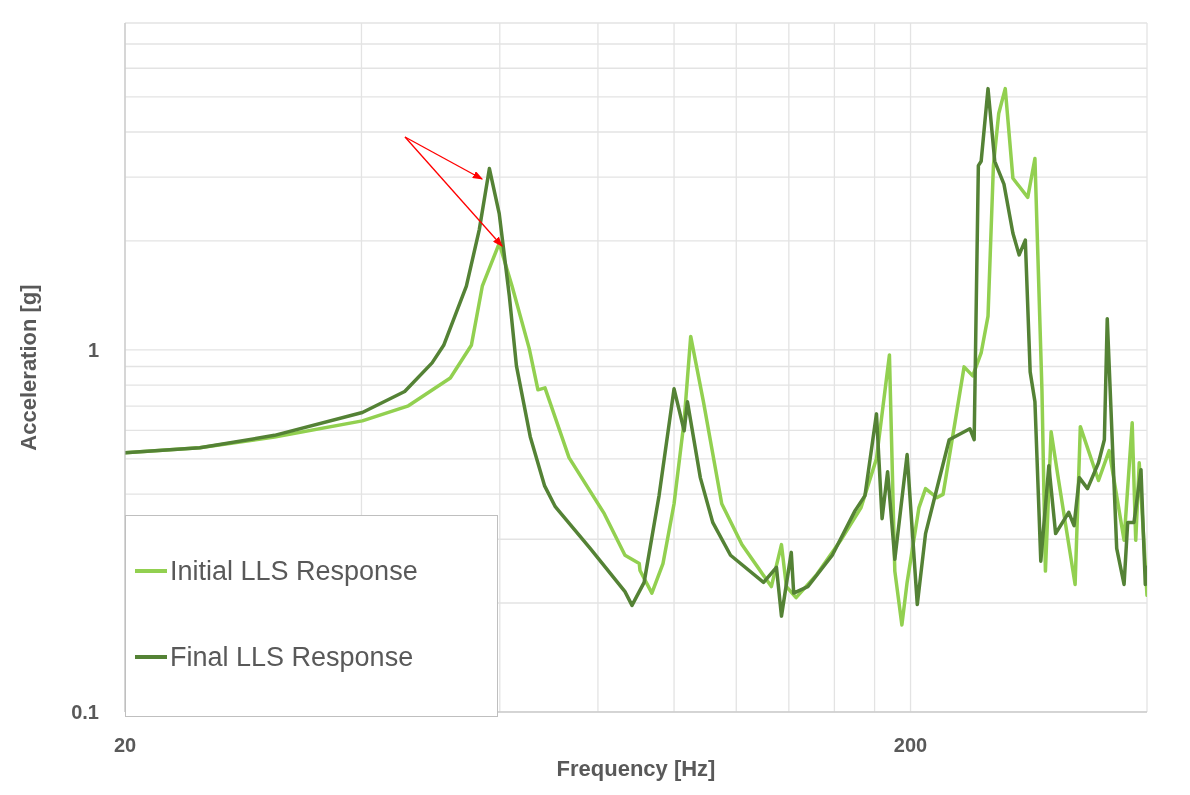 This screenshot has width=1190, height=795. What do you see at coordinates (28, 367) in the screenshot?
I see `y-axis-title: Acceleration [g]` at bounding box center [28, 367].